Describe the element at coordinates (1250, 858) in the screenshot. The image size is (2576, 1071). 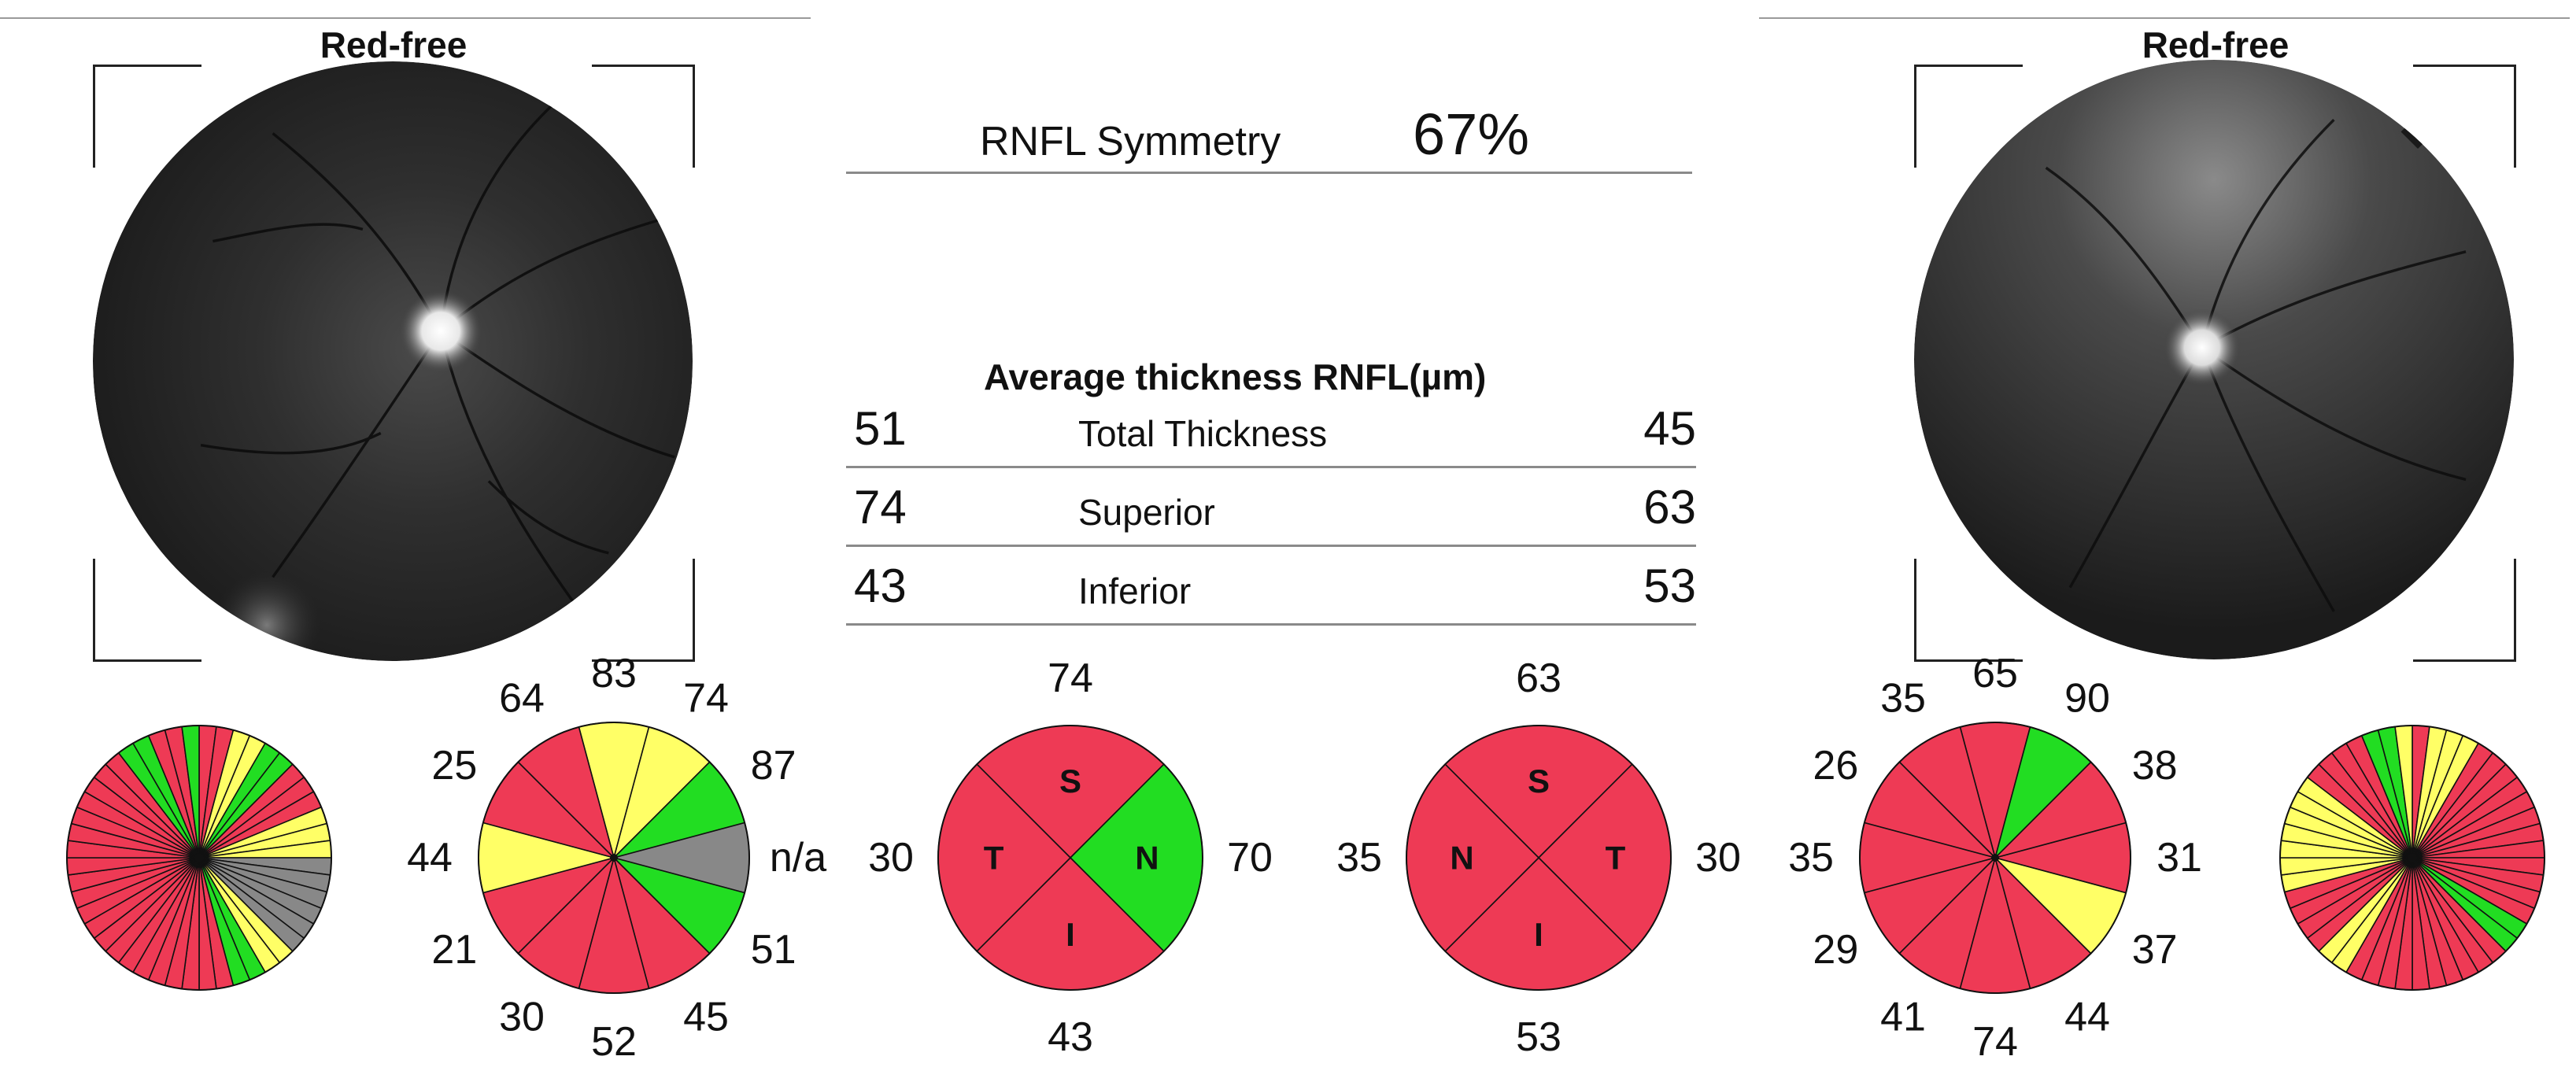
I see `left-quadrant-pie-quadrant-value: 70` at that location.